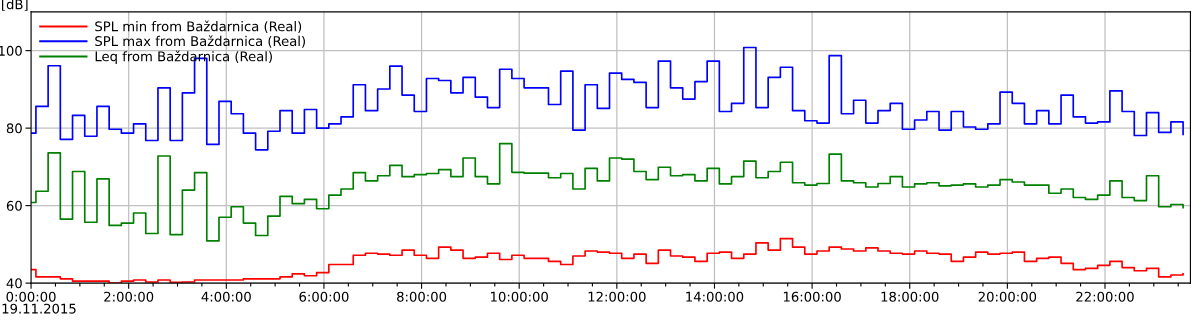  I want to click on x-tick-label: 0:00:00, so click(31, 296).